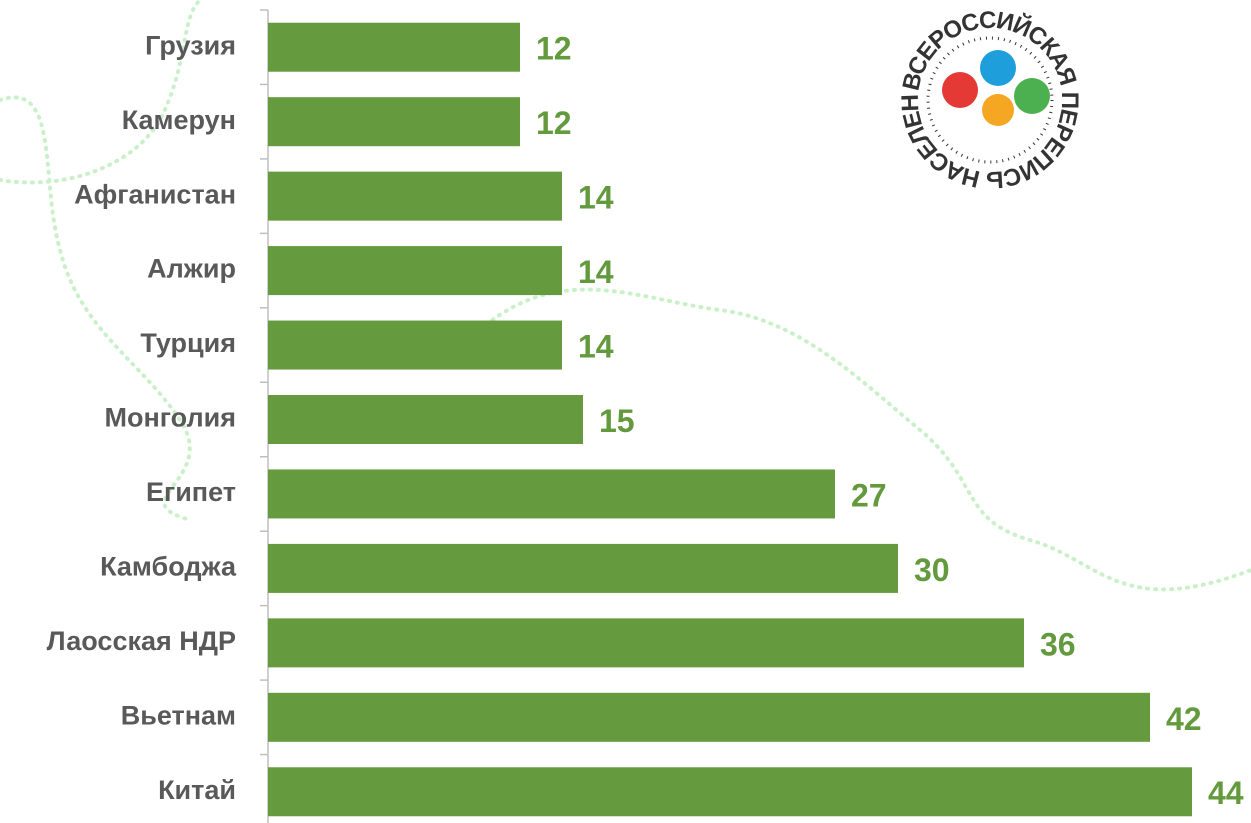 This screenshot has height=823, width=1251. Describe the element at coordinates (1226, 793) in the screenshot. I see `value-label: 44` at that location.